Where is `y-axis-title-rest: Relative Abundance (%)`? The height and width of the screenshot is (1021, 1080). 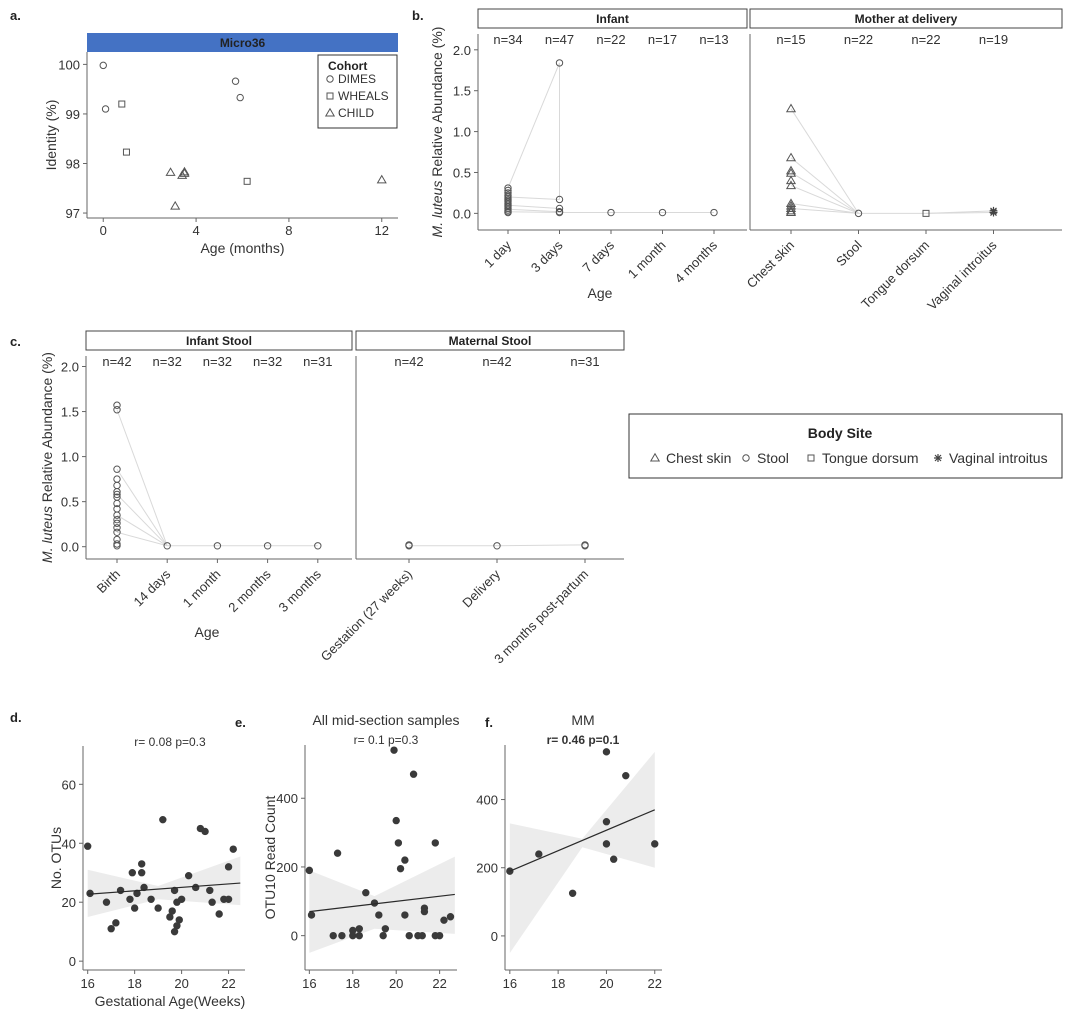
y-axis-title-rest: Relative Abundance (%) is located at coordinates (47, 429).